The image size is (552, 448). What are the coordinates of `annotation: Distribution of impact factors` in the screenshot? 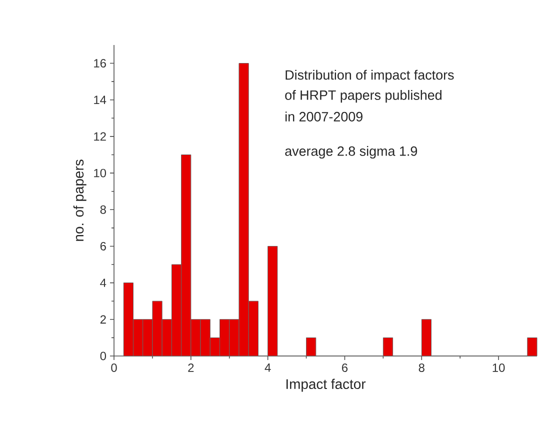 It's located at (370, 76).